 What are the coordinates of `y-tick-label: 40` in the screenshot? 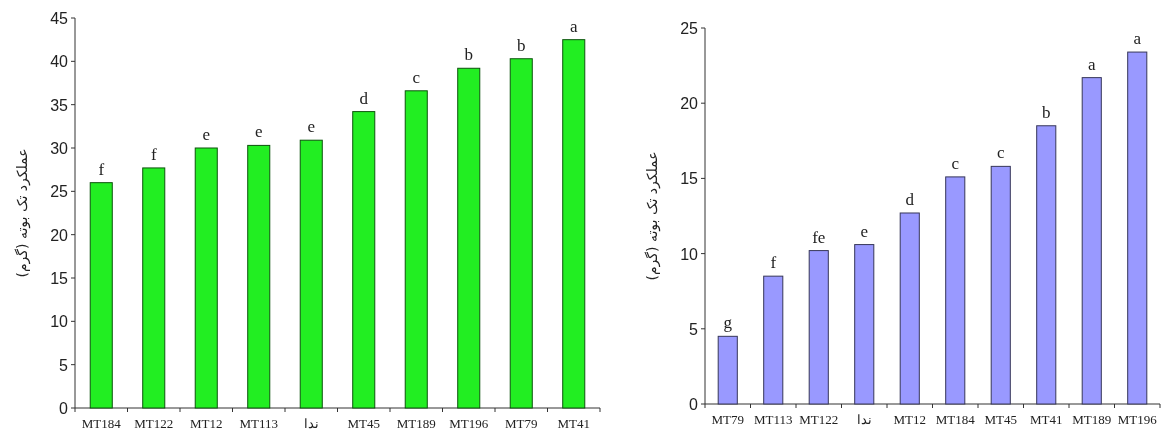 It's located at (59, 62).